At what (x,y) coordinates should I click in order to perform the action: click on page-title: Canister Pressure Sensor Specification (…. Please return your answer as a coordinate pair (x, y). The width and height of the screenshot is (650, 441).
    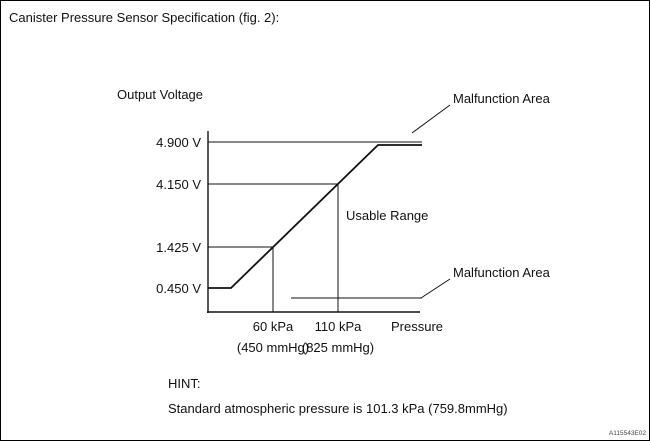
    Looking at the image, I should click on (144, 17).